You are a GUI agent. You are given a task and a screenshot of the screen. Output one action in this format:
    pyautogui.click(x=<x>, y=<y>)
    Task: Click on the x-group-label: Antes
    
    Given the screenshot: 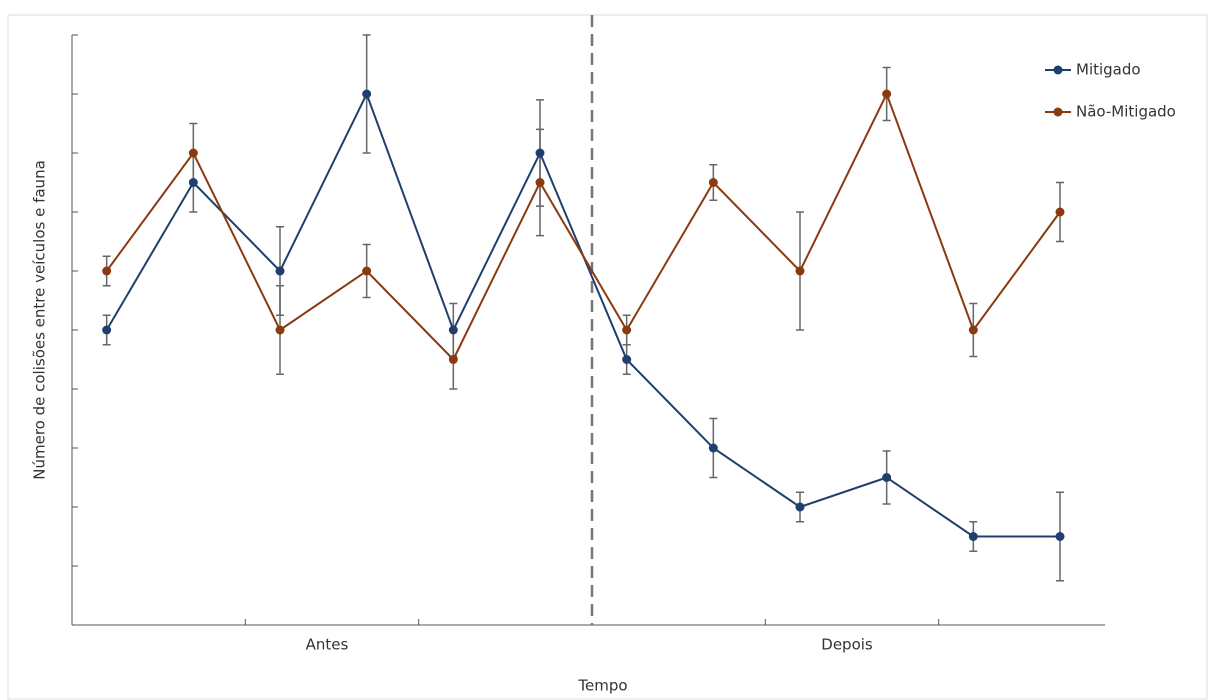 What is the action you would take?
    pyautogui.click(x=327, y=645)
    